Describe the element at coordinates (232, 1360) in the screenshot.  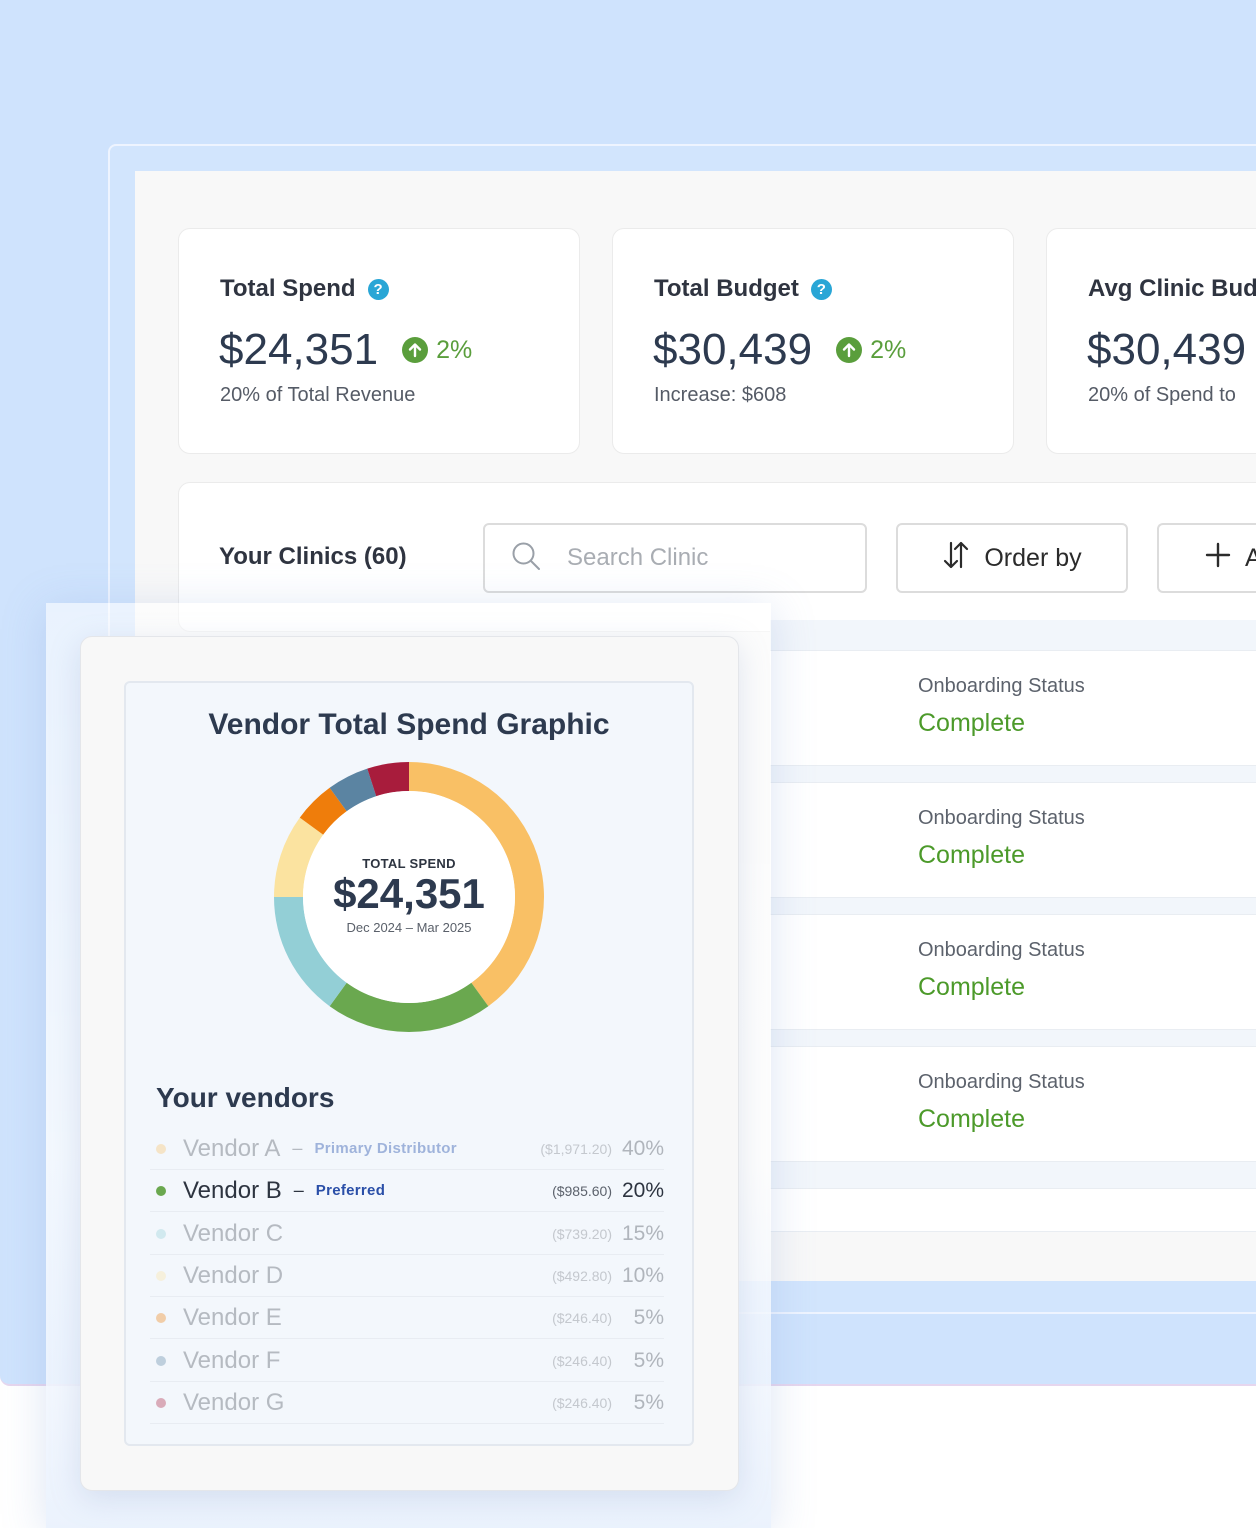
I see `vendor-name: Vendor F` at that location.